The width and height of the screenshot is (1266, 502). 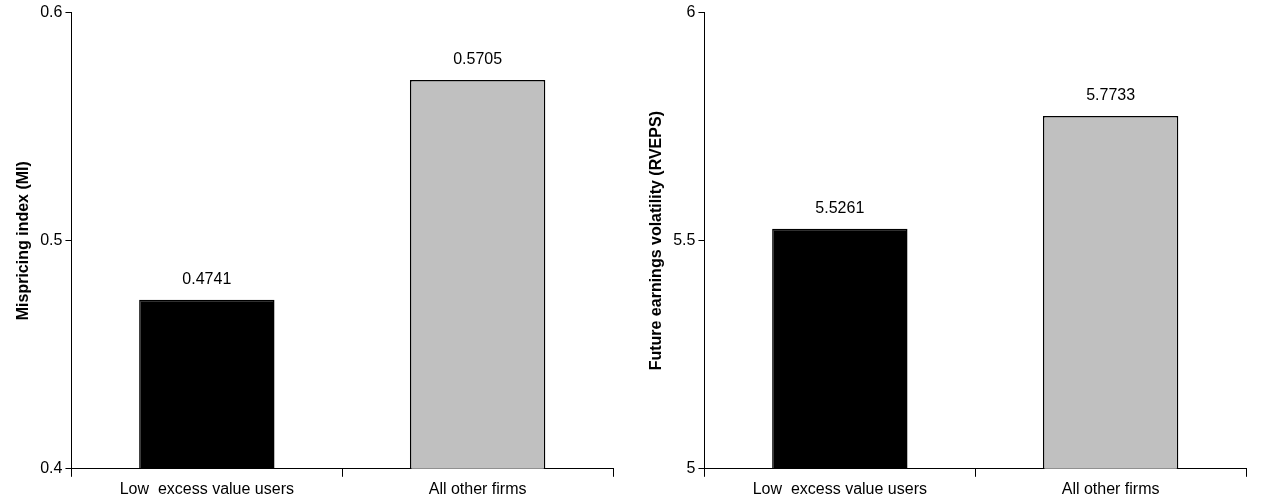 What do you see at coordinates (840, 208) in the screenshot?
I see `data-label: 5.5261` at bounding box center [840, 208].